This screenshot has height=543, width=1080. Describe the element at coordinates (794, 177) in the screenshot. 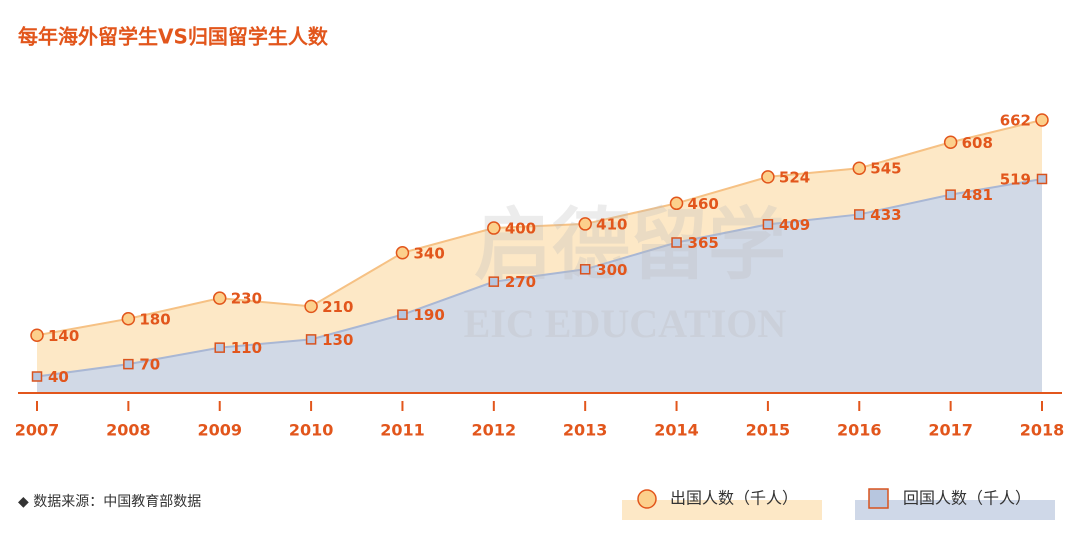

I see `data-label: 524` at that location.